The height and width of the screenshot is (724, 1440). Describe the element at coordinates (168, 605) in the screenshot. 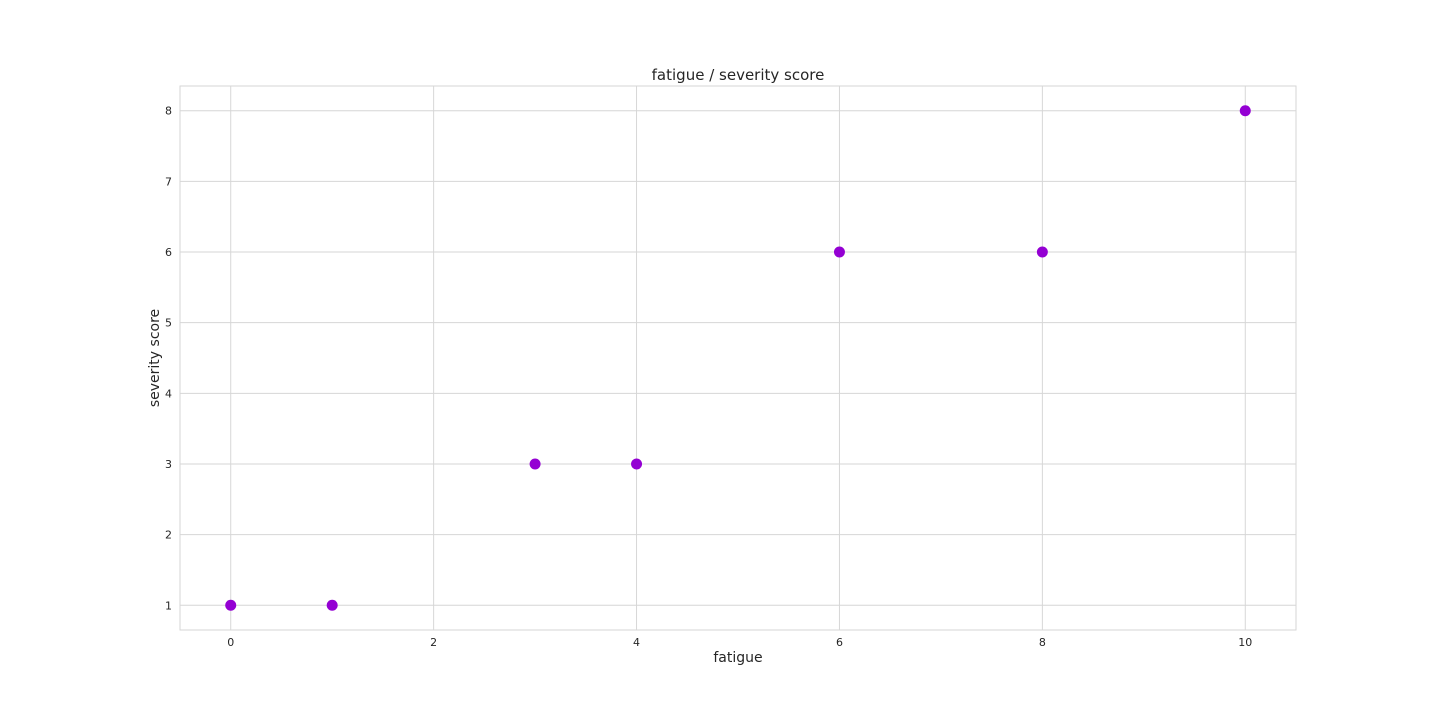

I see `y-tick-label: 1` at that location.